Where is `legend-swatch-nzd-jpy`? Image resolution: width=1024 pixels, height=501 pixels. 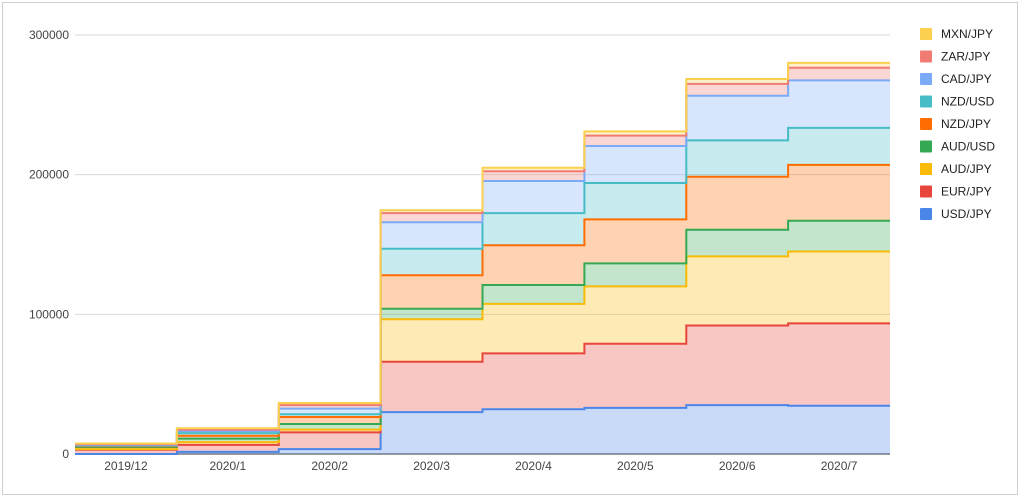 legend-swatch-nzd-jpy is located at coordinates (926, 124).